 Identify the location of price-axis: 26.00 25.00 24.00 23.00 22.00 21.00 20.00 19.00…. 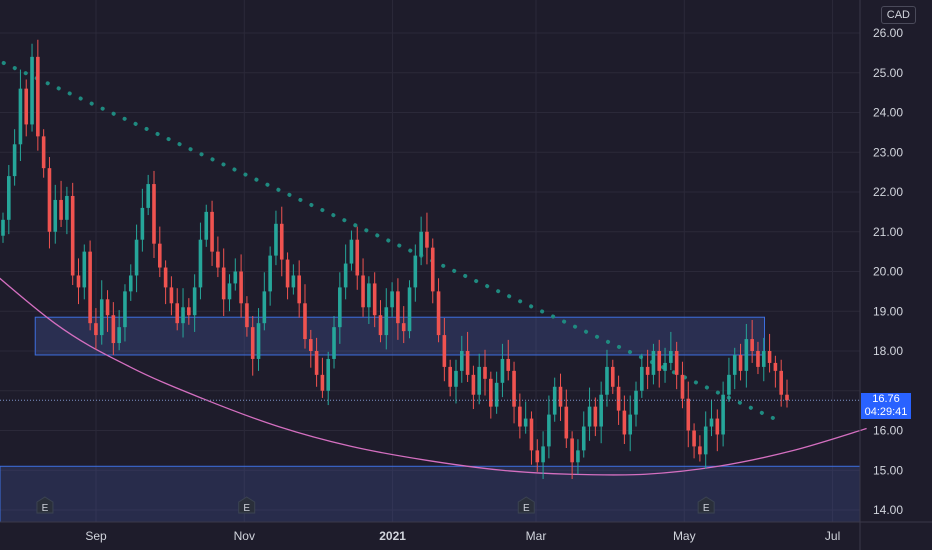
(888, 271).